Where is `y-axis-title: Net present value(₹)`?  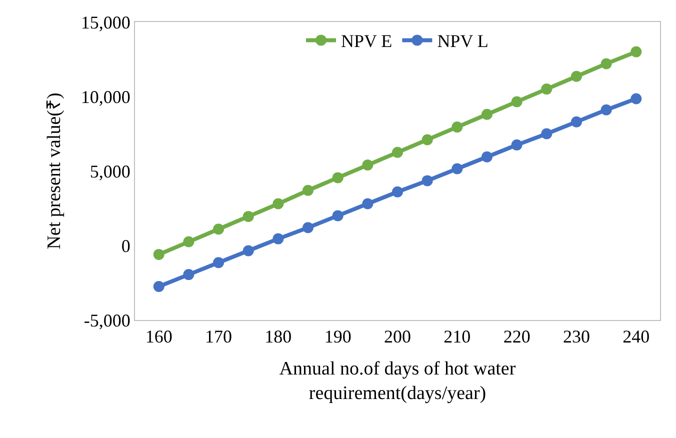 y-axis-title: Net present value(₹) is located at coordinates (54, 171).